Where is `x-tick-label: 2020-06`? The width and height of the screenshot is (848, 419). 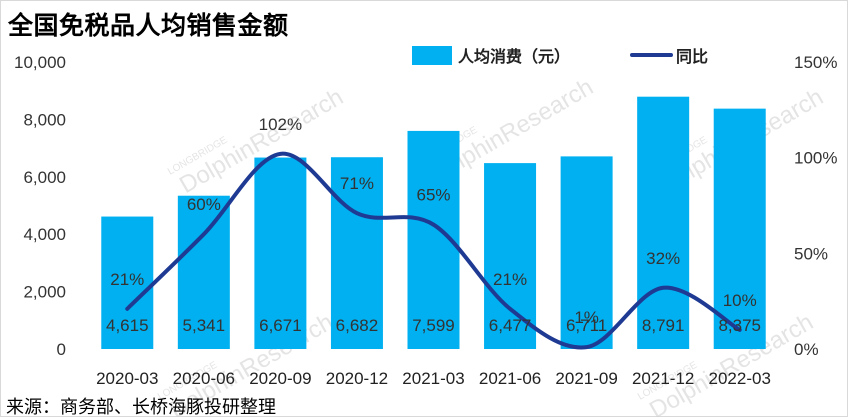
x-tick-label: 2020-06 is located at coordinates (204, 378).